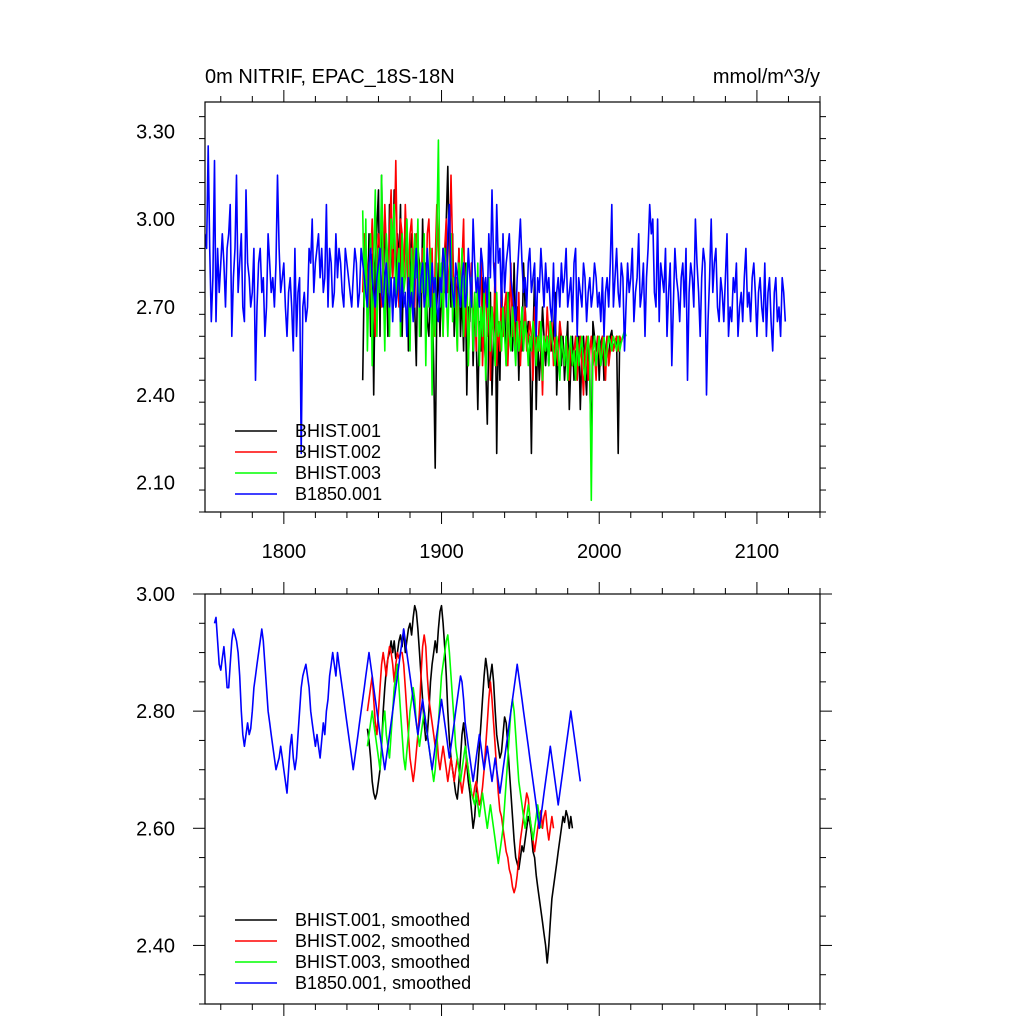 Image resolution: width=1024 pixels, height=1024 pixels. I want to click on legend-label: BHIST.002, so click(338, 452).